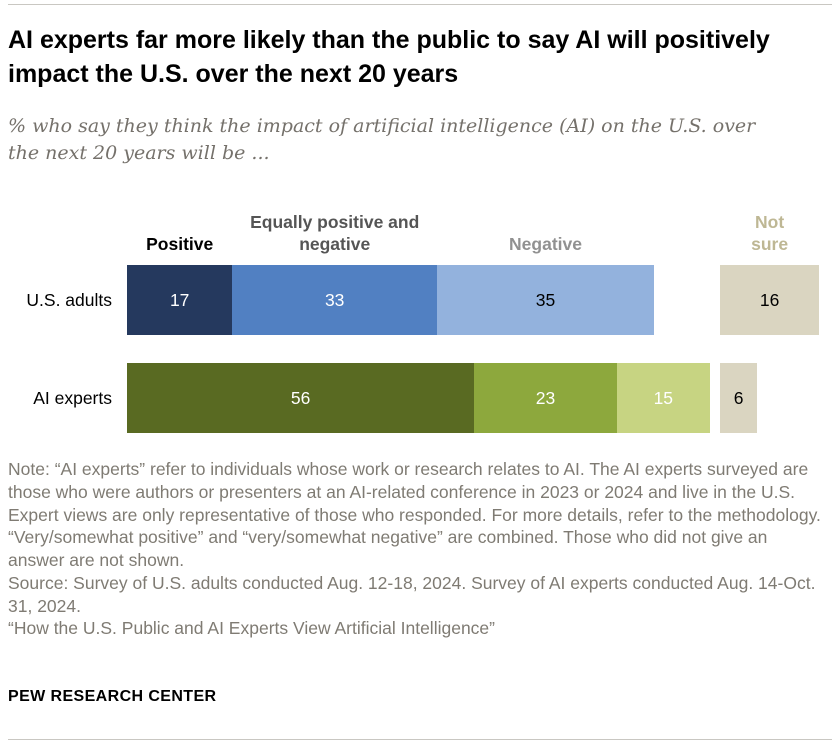  What do you see at coordinates (72, 398) in the screenshot?
I see `bar-row-label: AI experts` at bounding box center [72, 398].